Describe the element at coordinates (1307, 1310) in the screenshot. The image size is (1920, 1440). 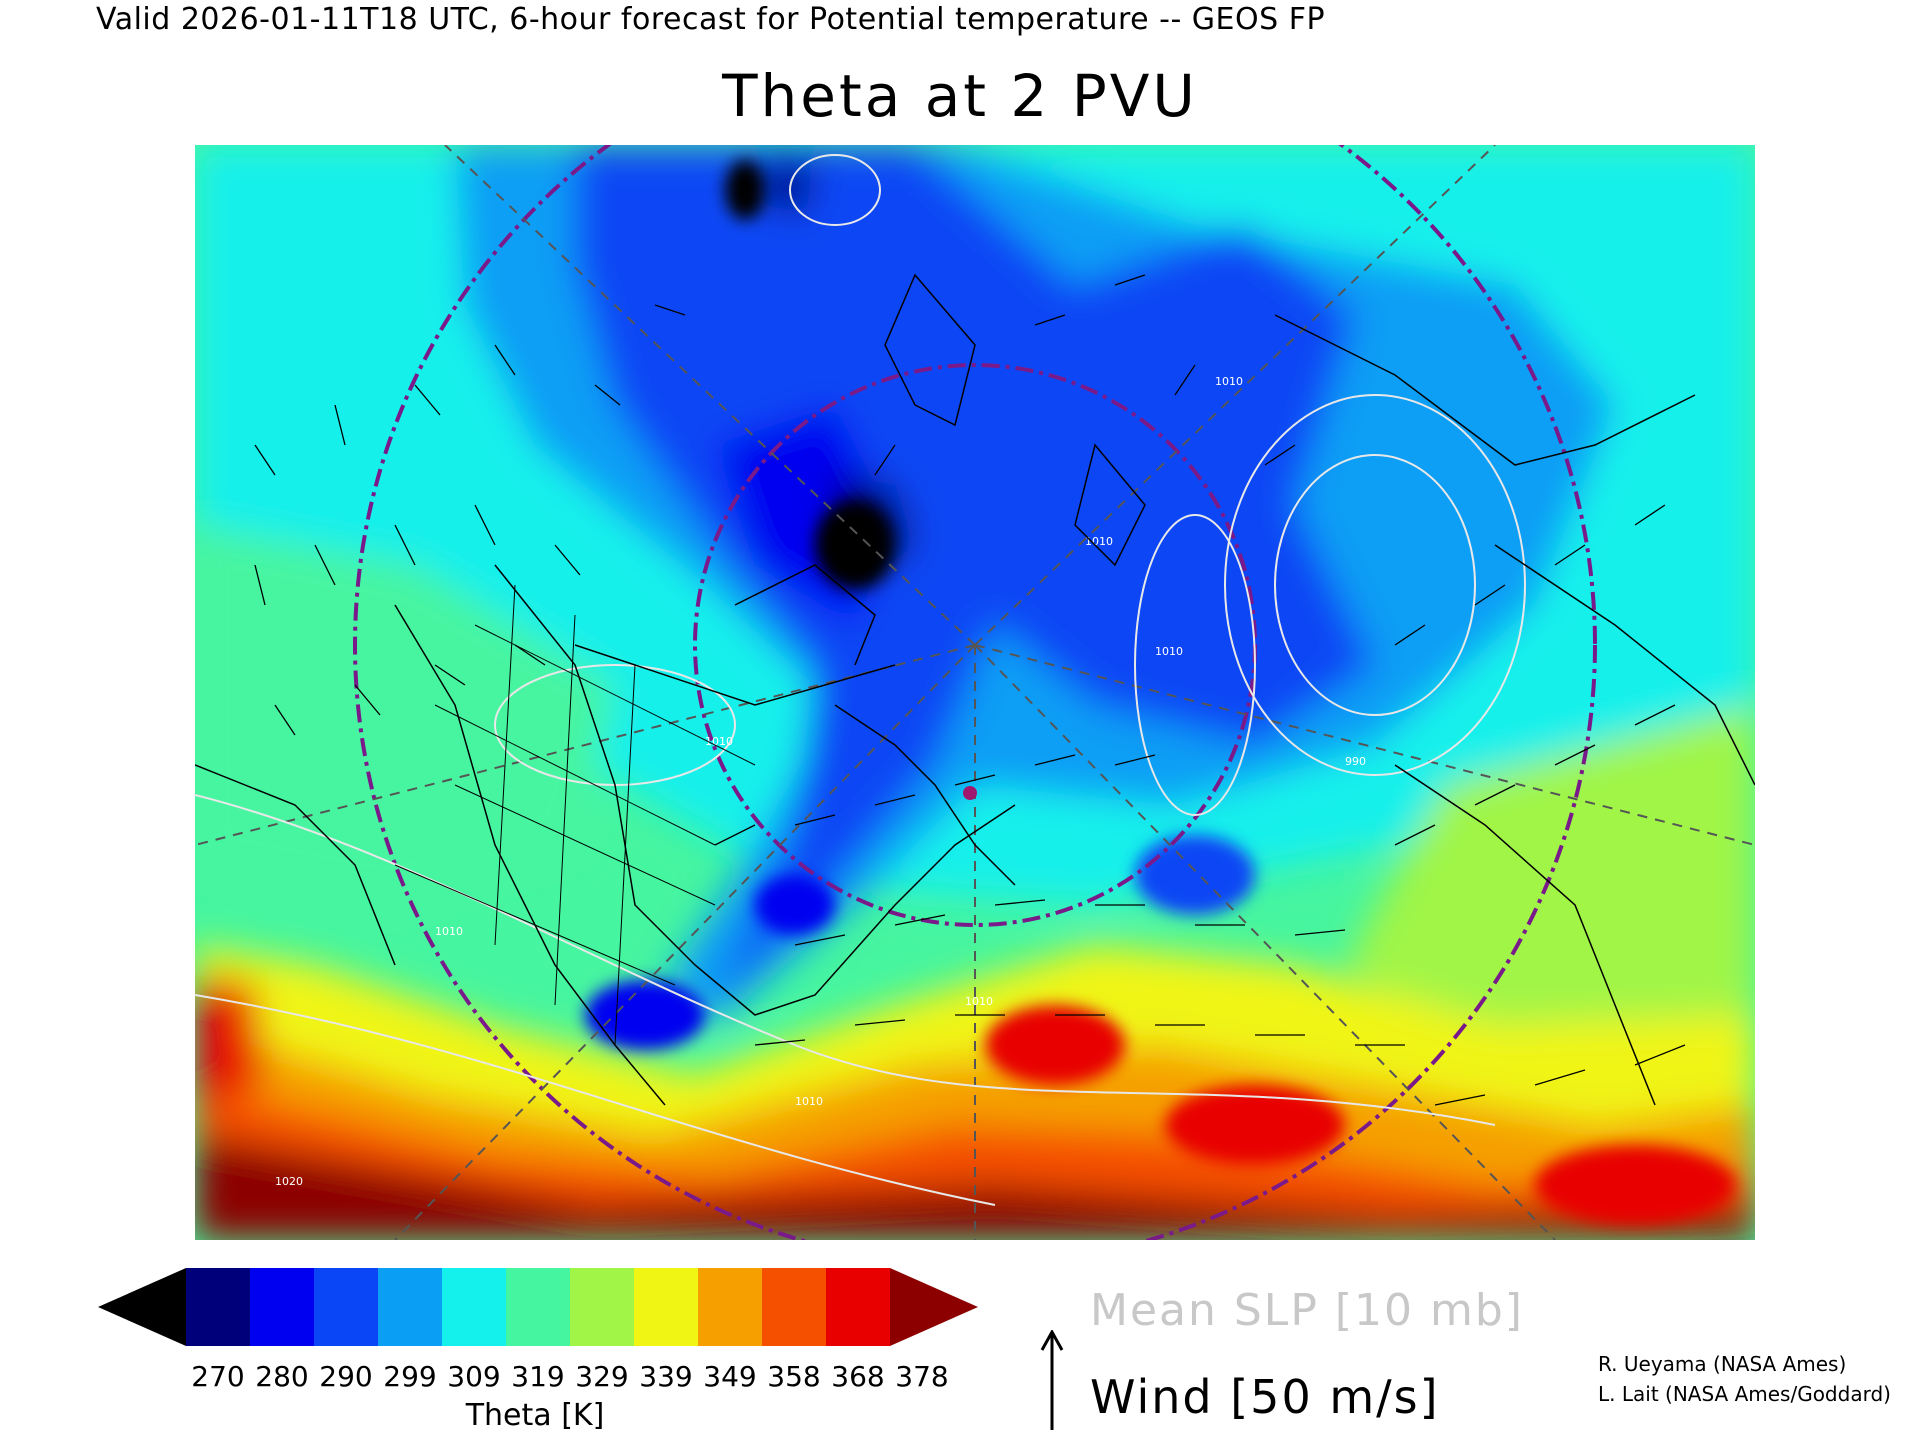
I see `slp-legend: Mean SLP [10 mb]` at that location.